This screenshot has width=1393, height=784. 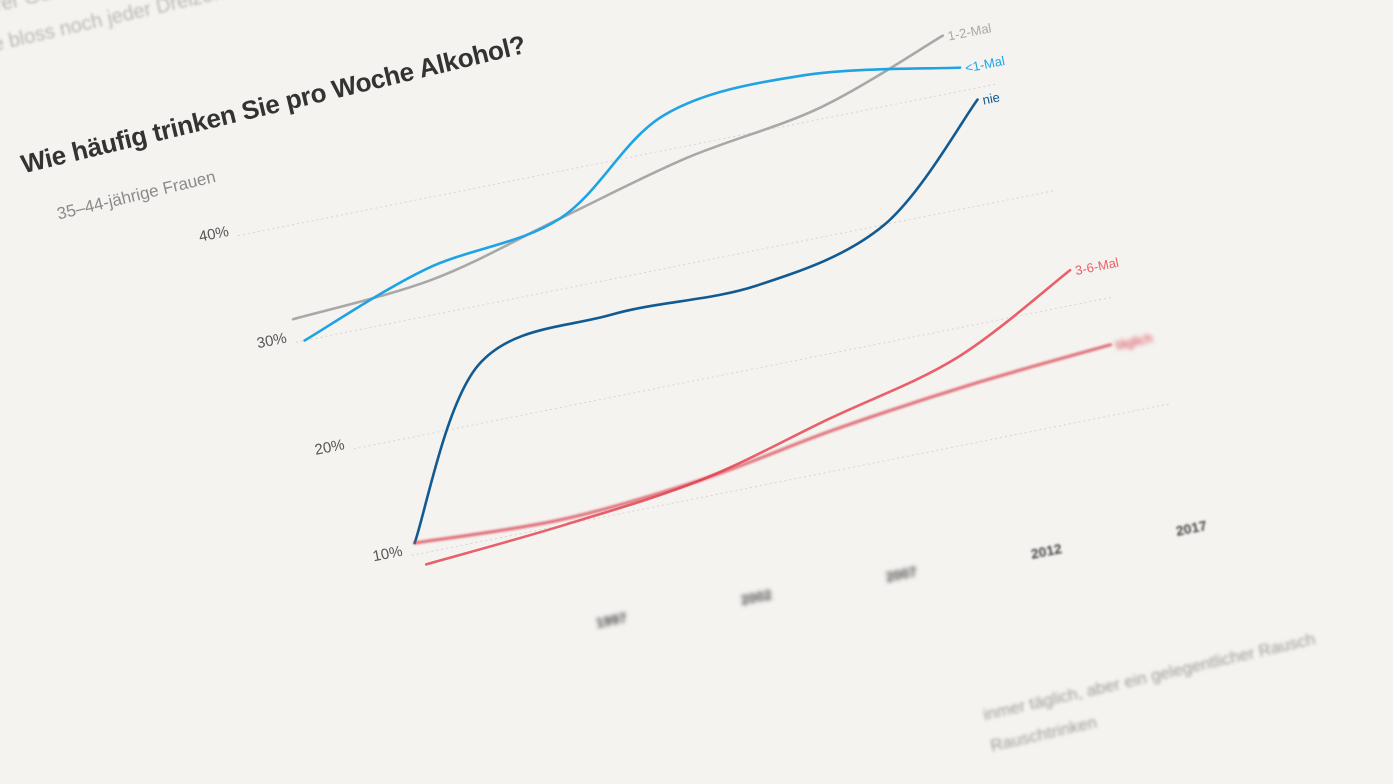 What do you see at coordinates (1097, 266) in the screenshot?
I see `series-label: 3-6-Mal` at bounding box center [1097, 266].